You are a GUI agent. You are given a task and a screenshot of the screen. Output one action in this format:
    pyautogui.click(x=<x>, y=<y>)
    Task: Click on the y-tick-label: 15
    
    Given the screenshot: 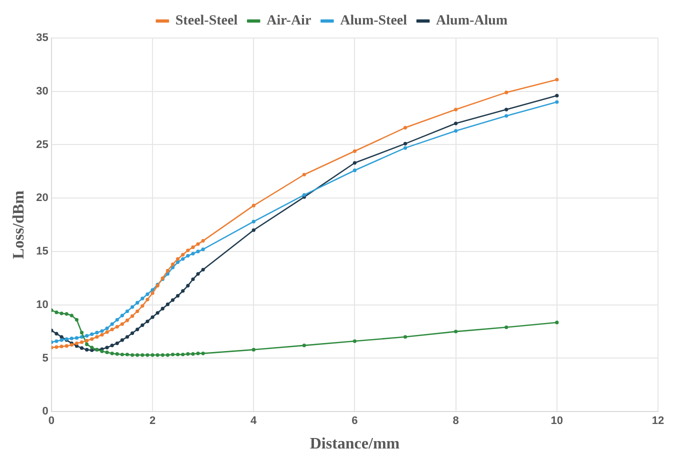 What is the action you would take?
    pyautogui.click(x=42, y=252)
    